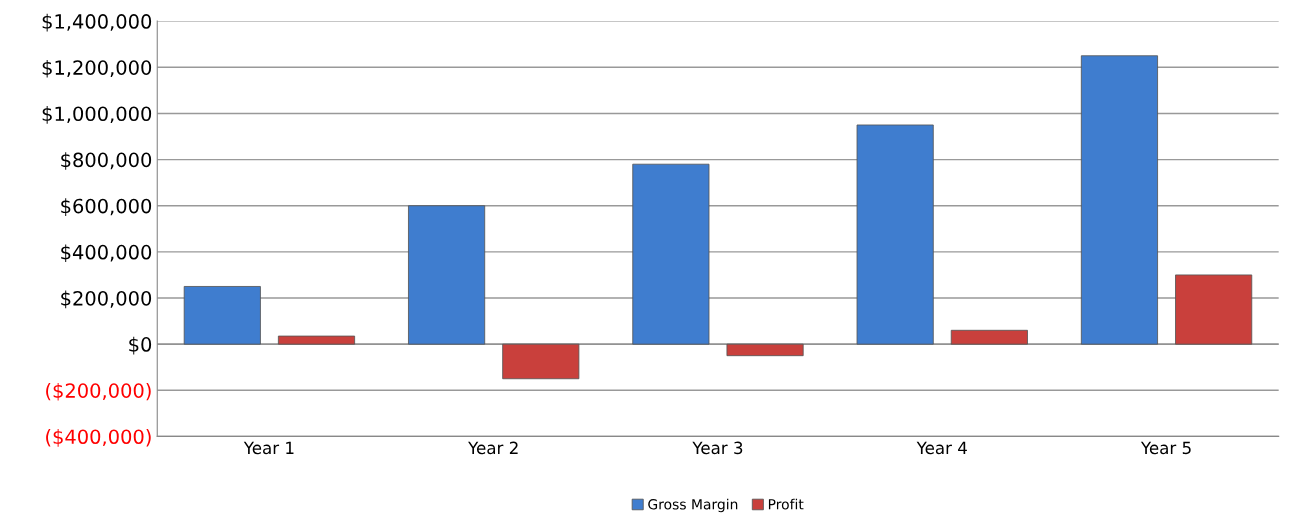 This screenshot has height=529, width=1289. I want to click on x-tick-label: Year 3, so click(717, 448).